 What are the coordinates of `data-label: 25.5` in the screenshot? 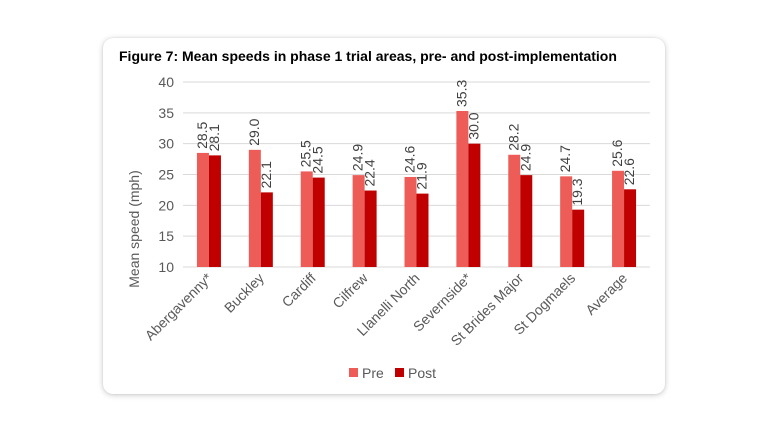 It's located at (306, 153).